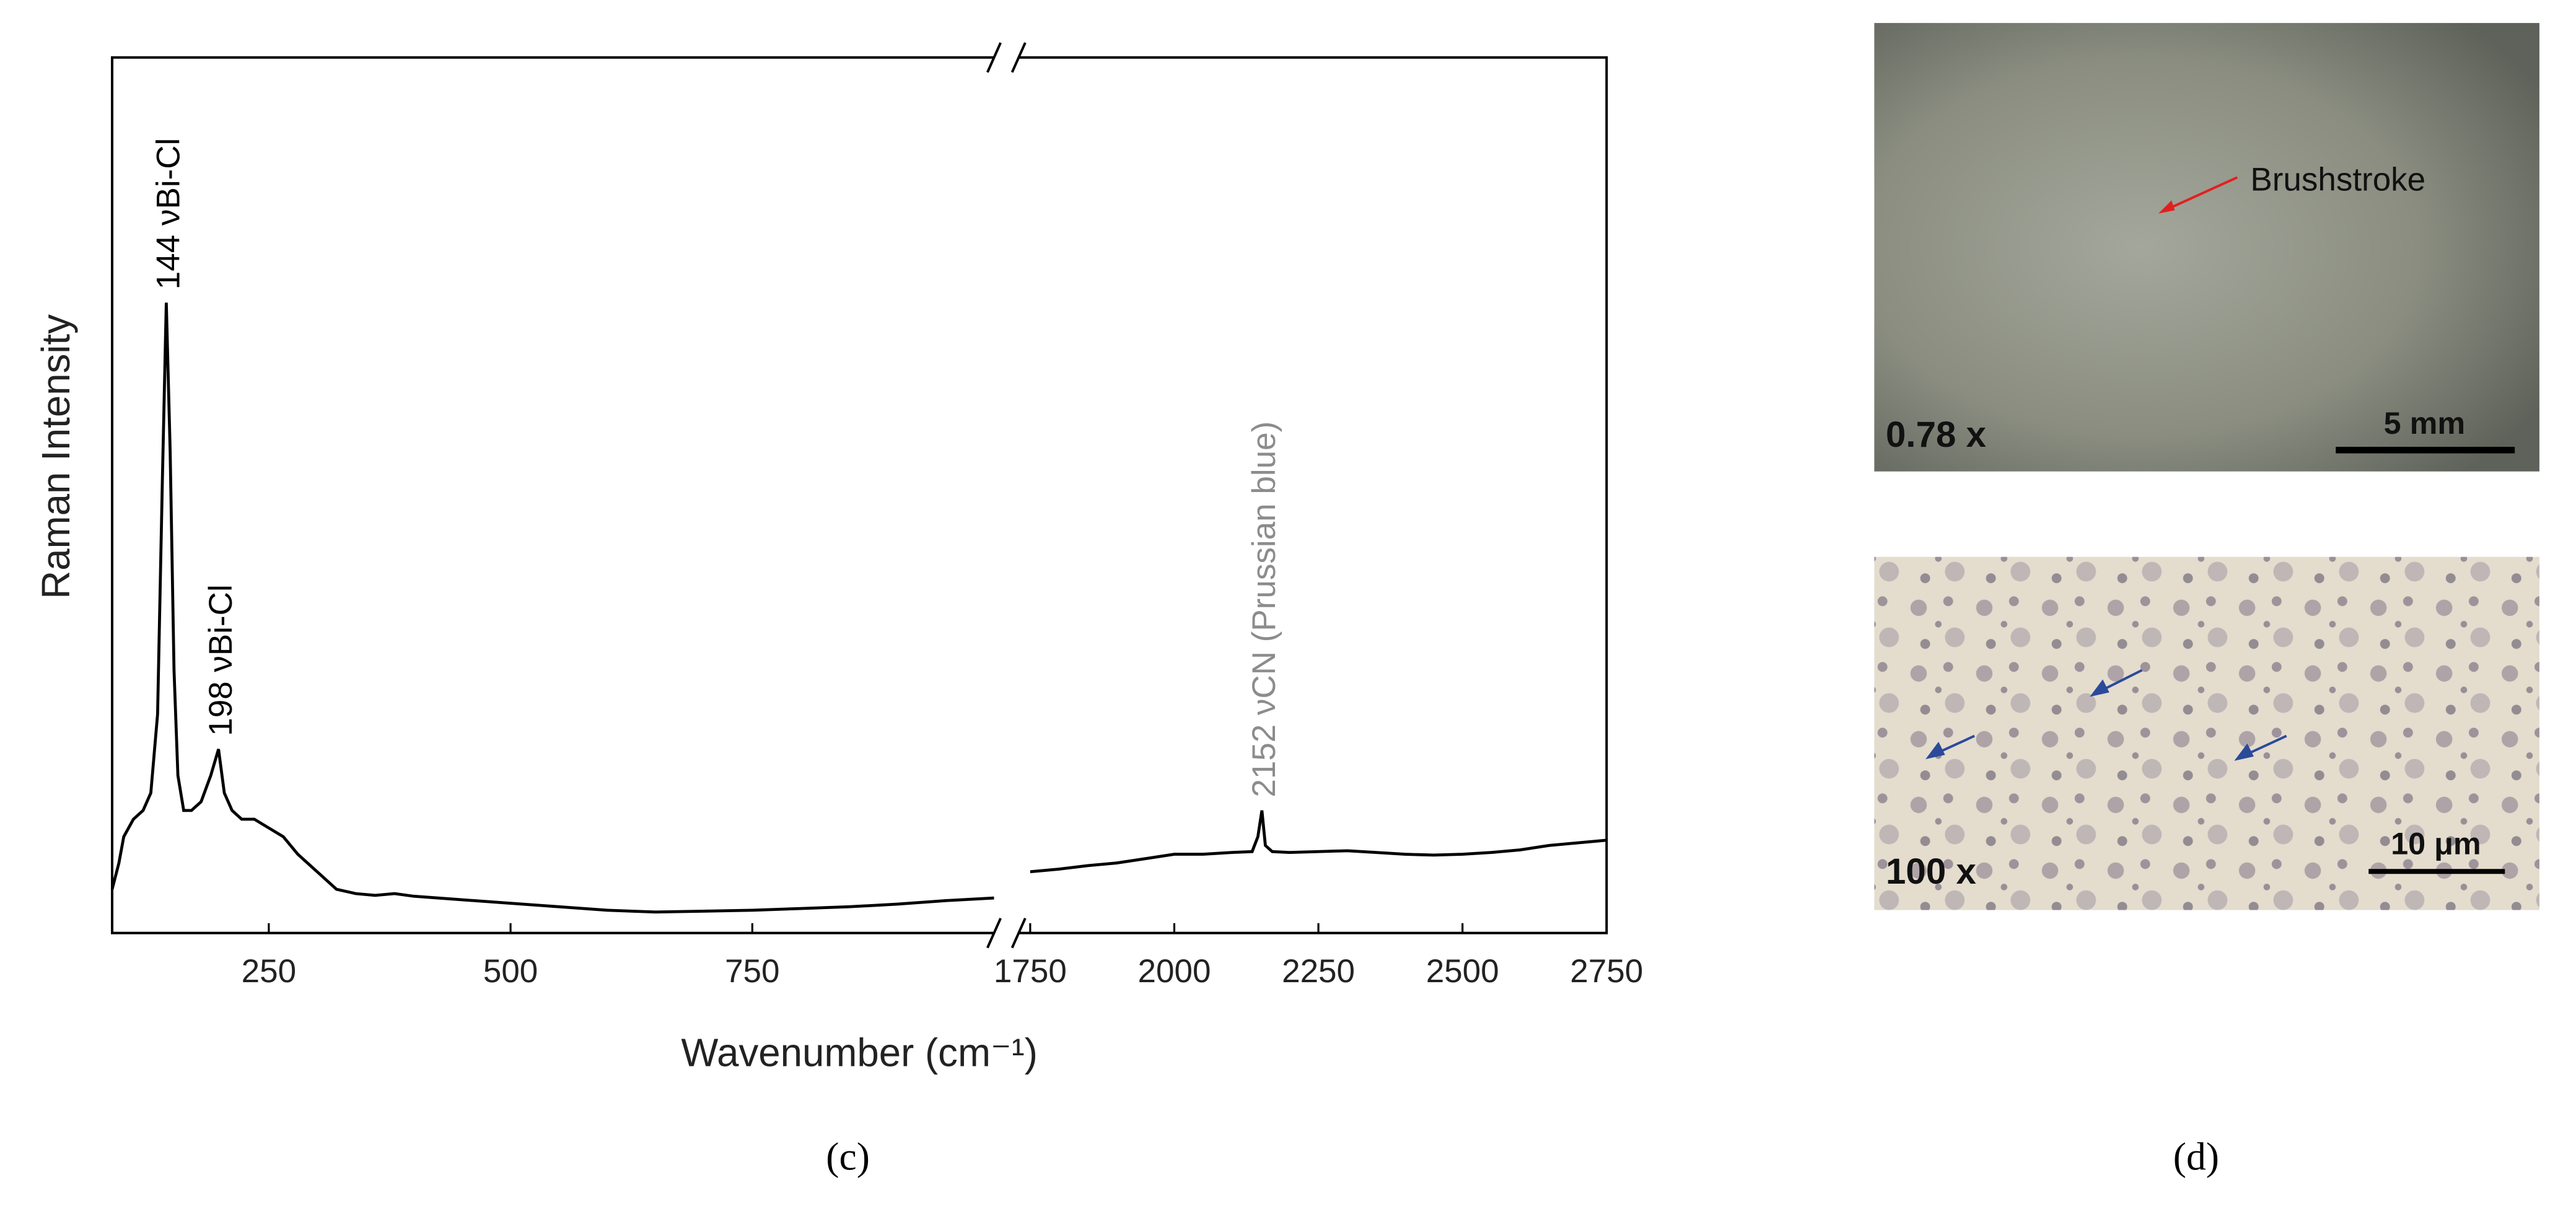 This screenshot has width=2576, height=1209. I want to click on arrow-head, so click(2166, 207).